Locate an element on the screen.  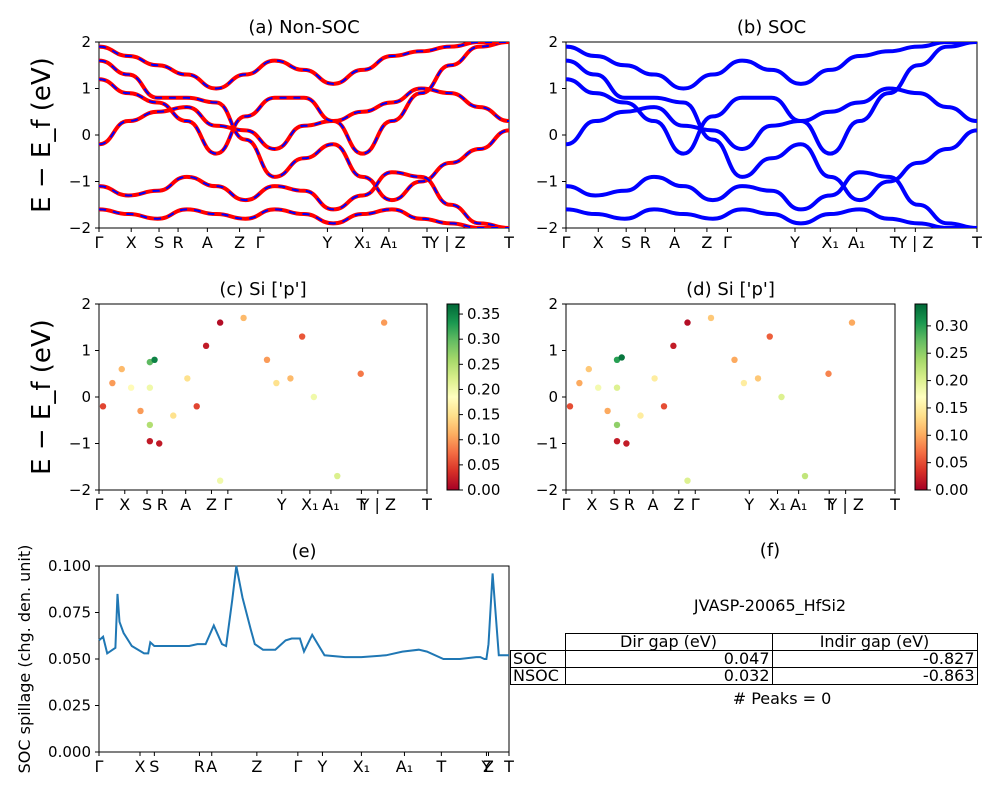
y-tick-label: 0.100 is located at coordinates (69, 566).